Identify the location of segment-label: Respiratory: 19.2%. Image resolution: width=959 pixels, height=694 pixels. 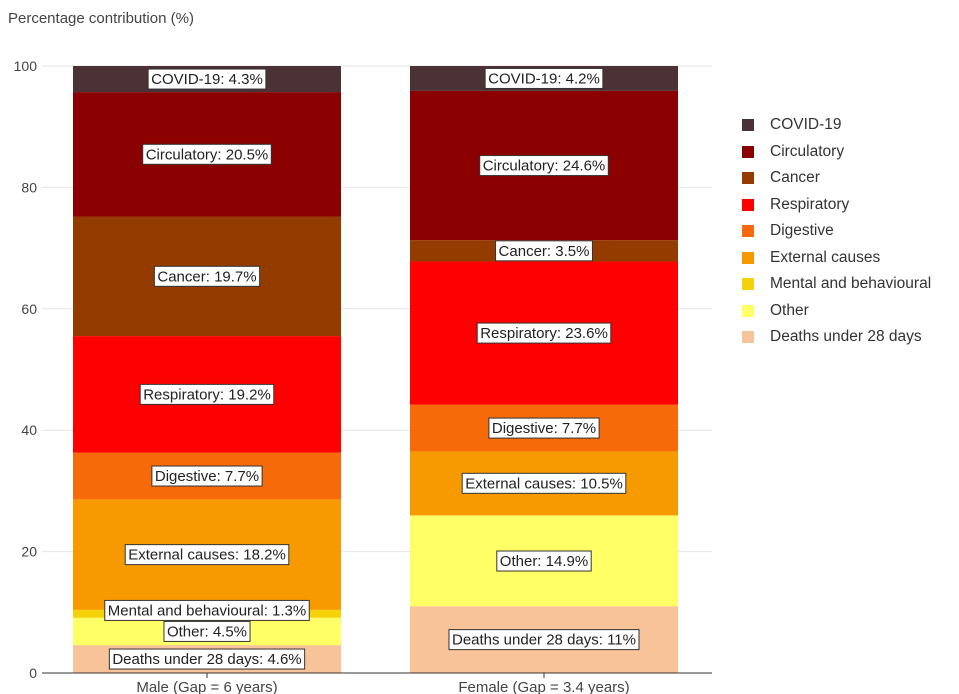
(207, 394).